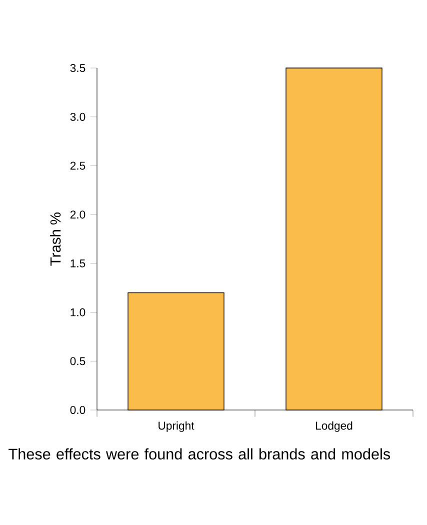 The width and height of the screenshot is (427, 525). Describe the element at coordinates (78, 166) in the screenshot. I see `y-tick-label: 2.5` at that location.